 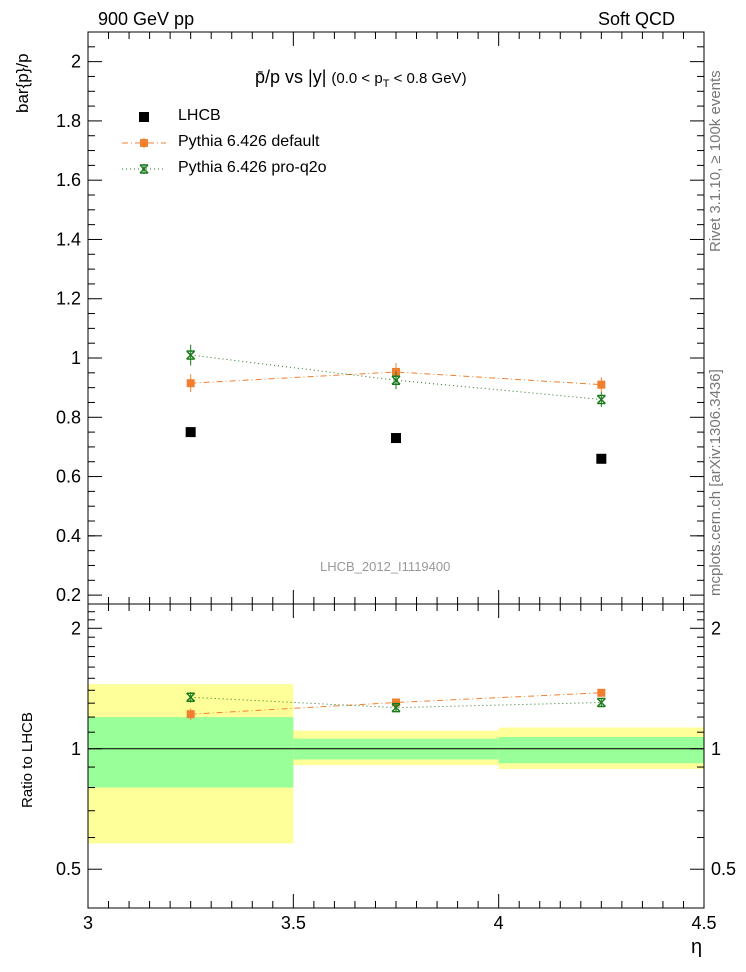 I want to click on x-tick-label: 3.5, so click(x=293, y=923).